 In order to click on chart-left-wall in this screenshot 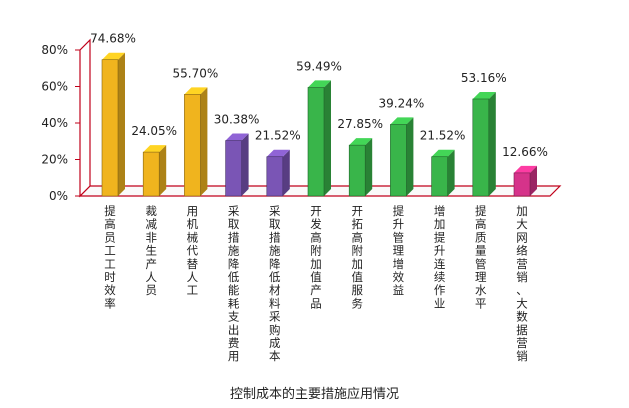, I will do `click(85, 118)`.